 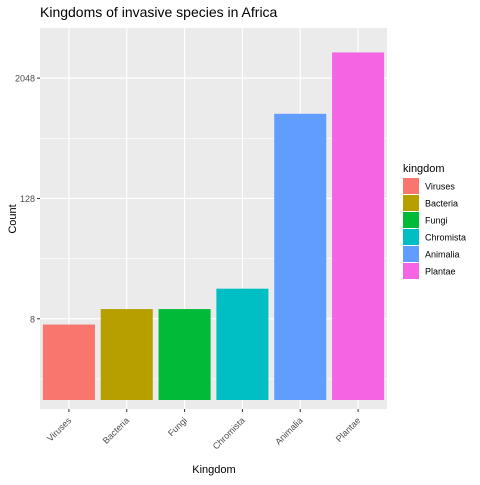 What do you see at coordinates (445, 238) in the screenshot?
I see `legend-label: Chromista` at bounding box center [445, 238].